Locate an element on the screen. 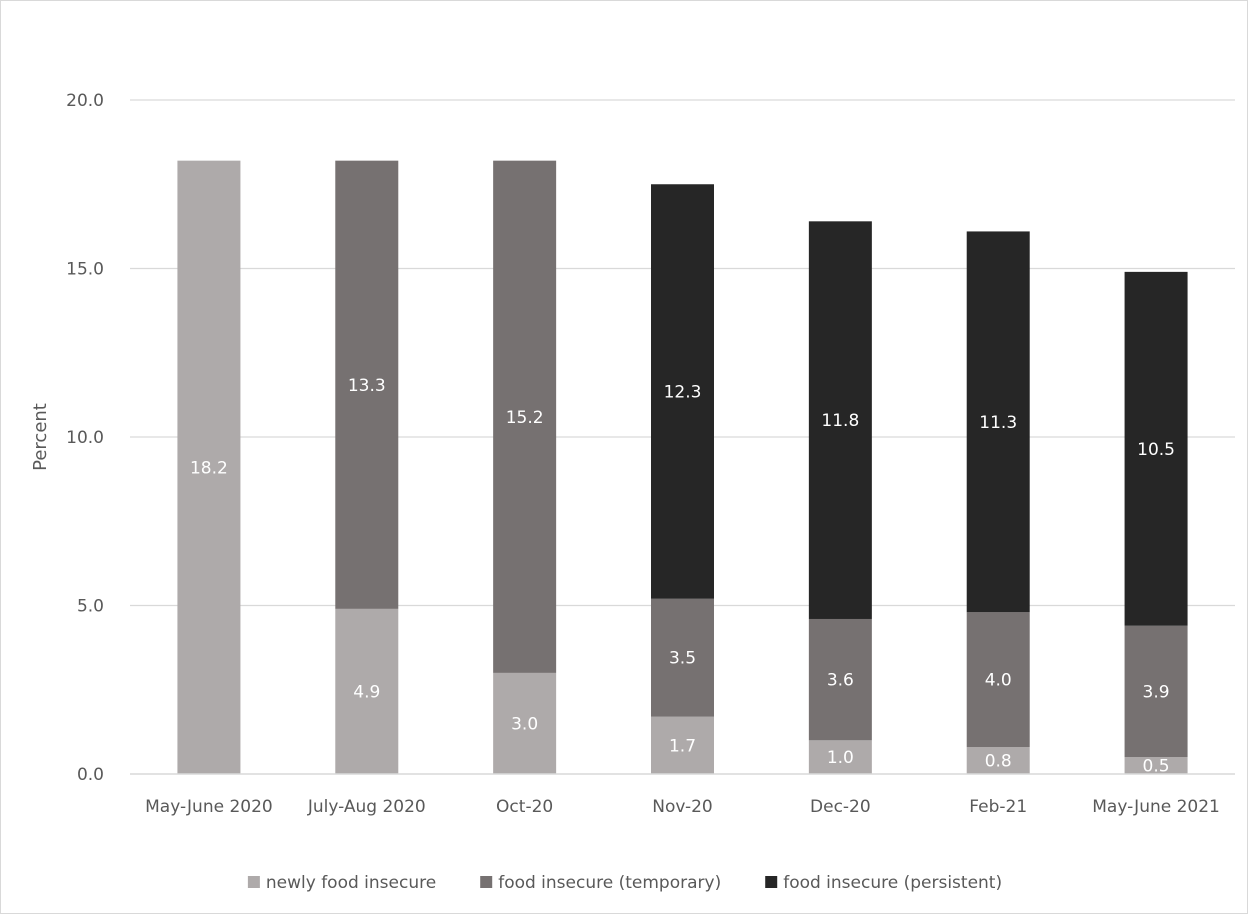  data-label: 11.3 is located at coordinates (998, 423).